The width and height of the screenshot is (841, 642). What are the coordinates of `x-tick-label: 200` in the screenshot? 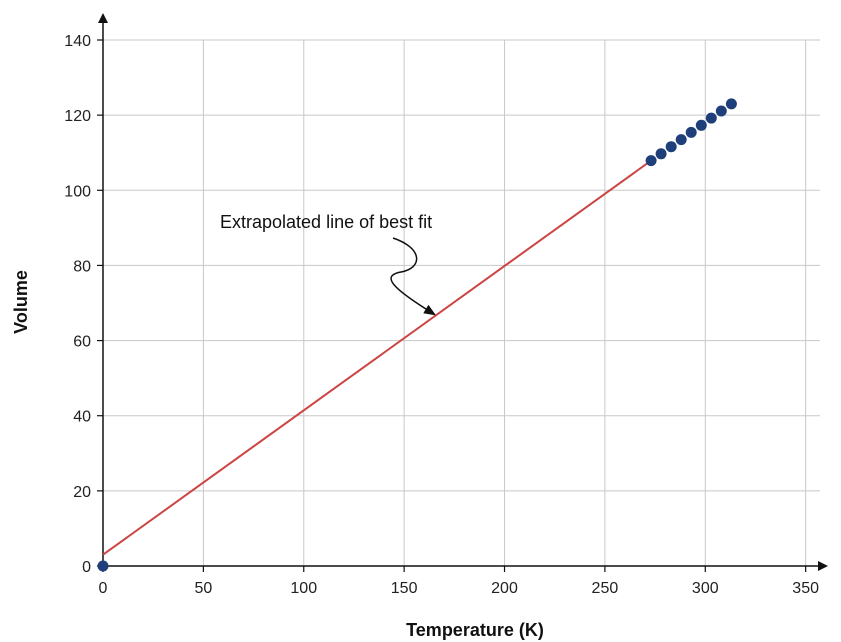 It's located at (504, 588).